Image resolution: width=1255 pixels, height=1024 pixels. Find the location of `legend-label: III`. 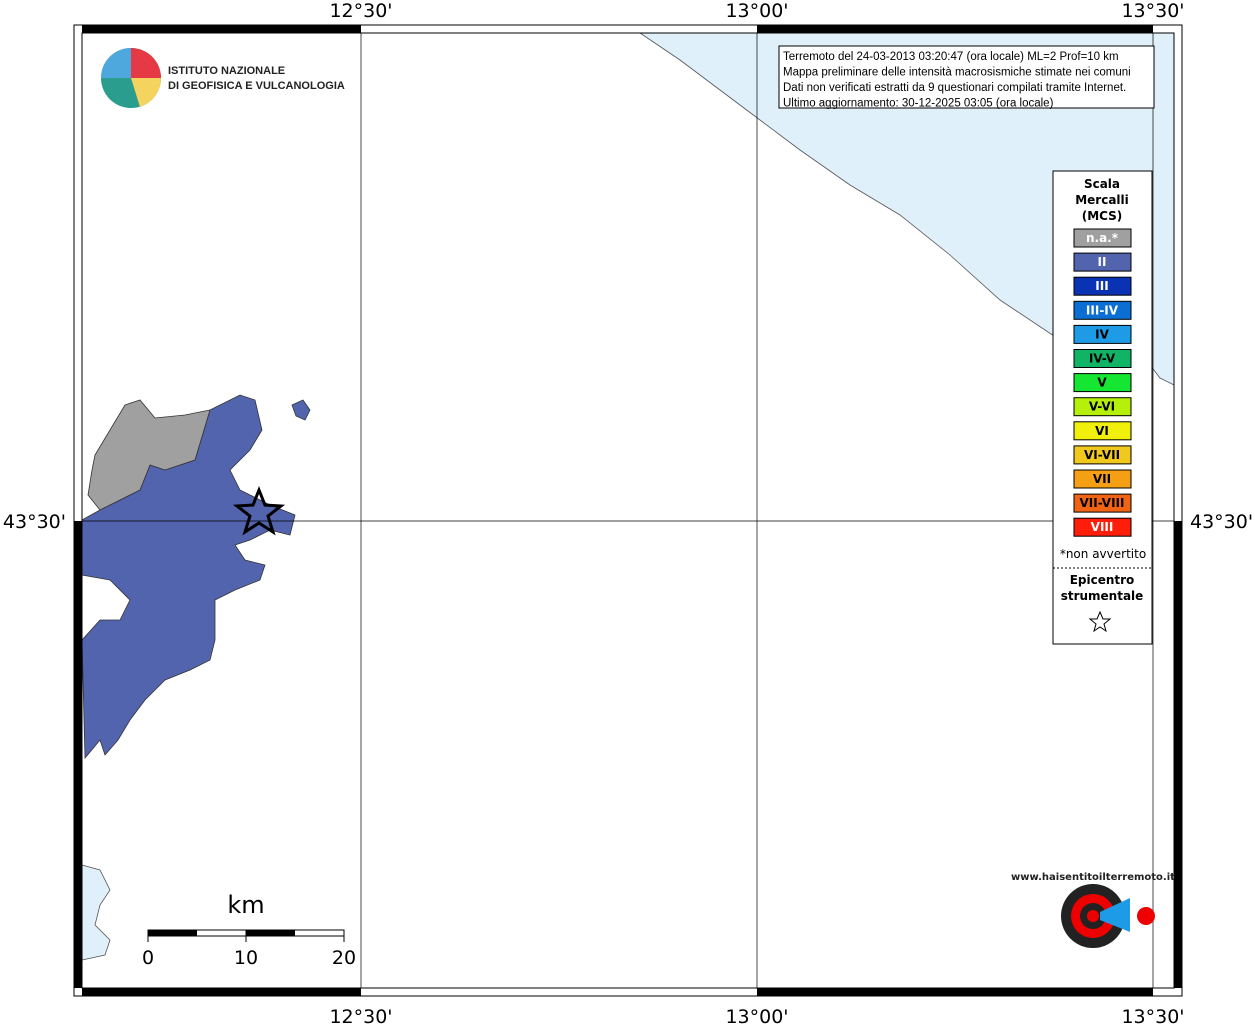

legend-label: III is located at coordinates (1101, 286).